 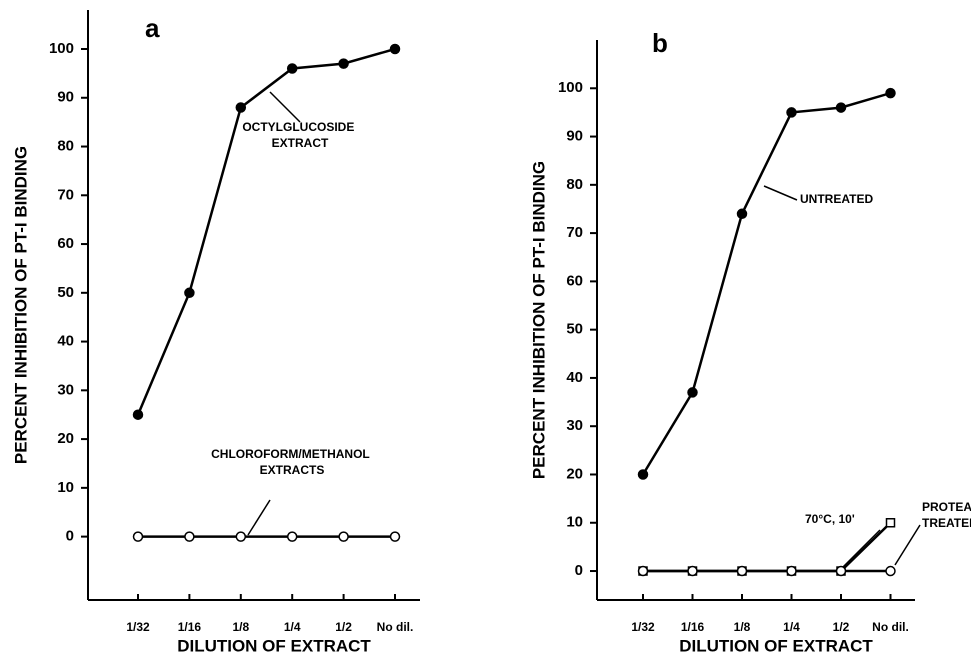 I want to click on series-label: CHLOROFORM/METHANOL EXTRACTS, so click(x=292, y=462).